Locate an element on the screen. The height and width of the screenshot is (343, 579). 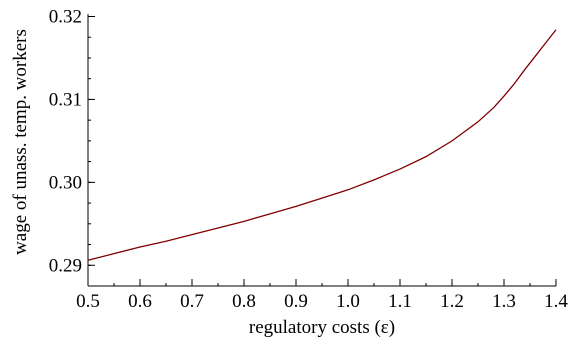
y-tick-label: 0.30 is located at coordinates (65, 182).